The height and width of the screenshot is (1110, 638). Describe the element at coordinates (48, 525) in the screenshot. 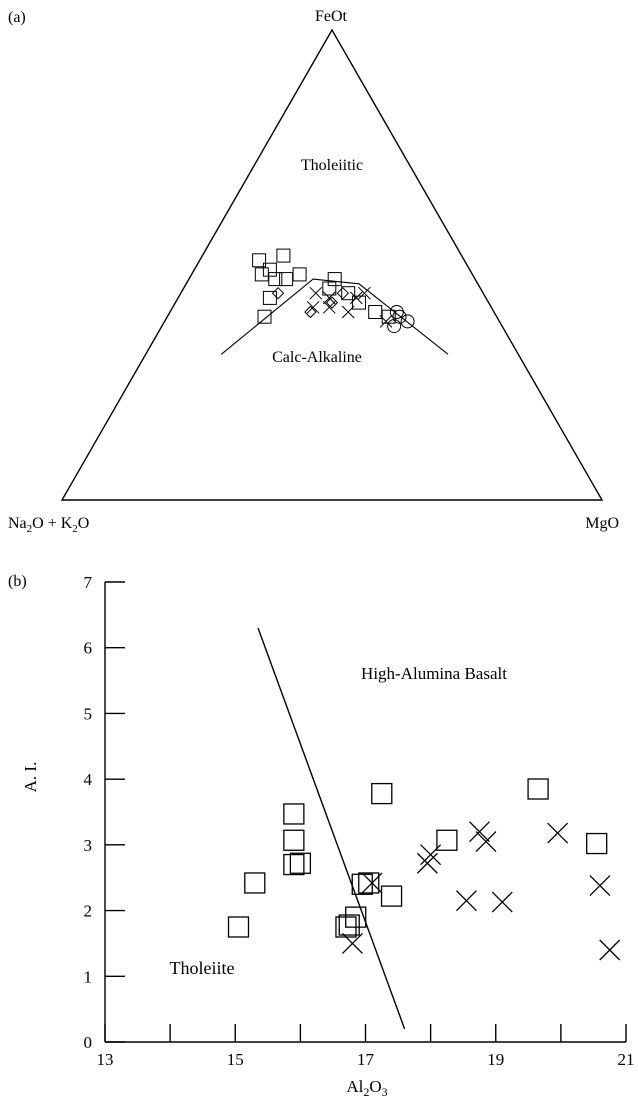

I see `apex-bottom-left-label: Na2O + K2O` at that location.